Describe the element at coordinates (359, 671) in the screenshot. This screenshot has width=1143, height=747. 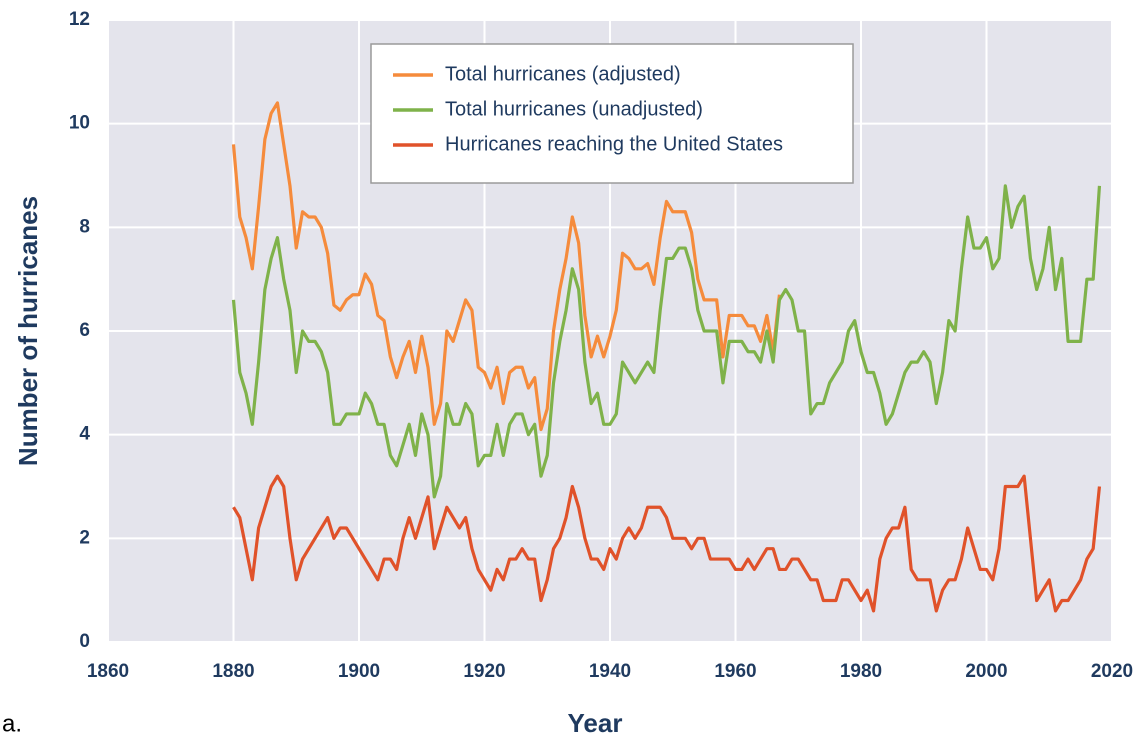
I see `x-tick-label: 1900` at that location.